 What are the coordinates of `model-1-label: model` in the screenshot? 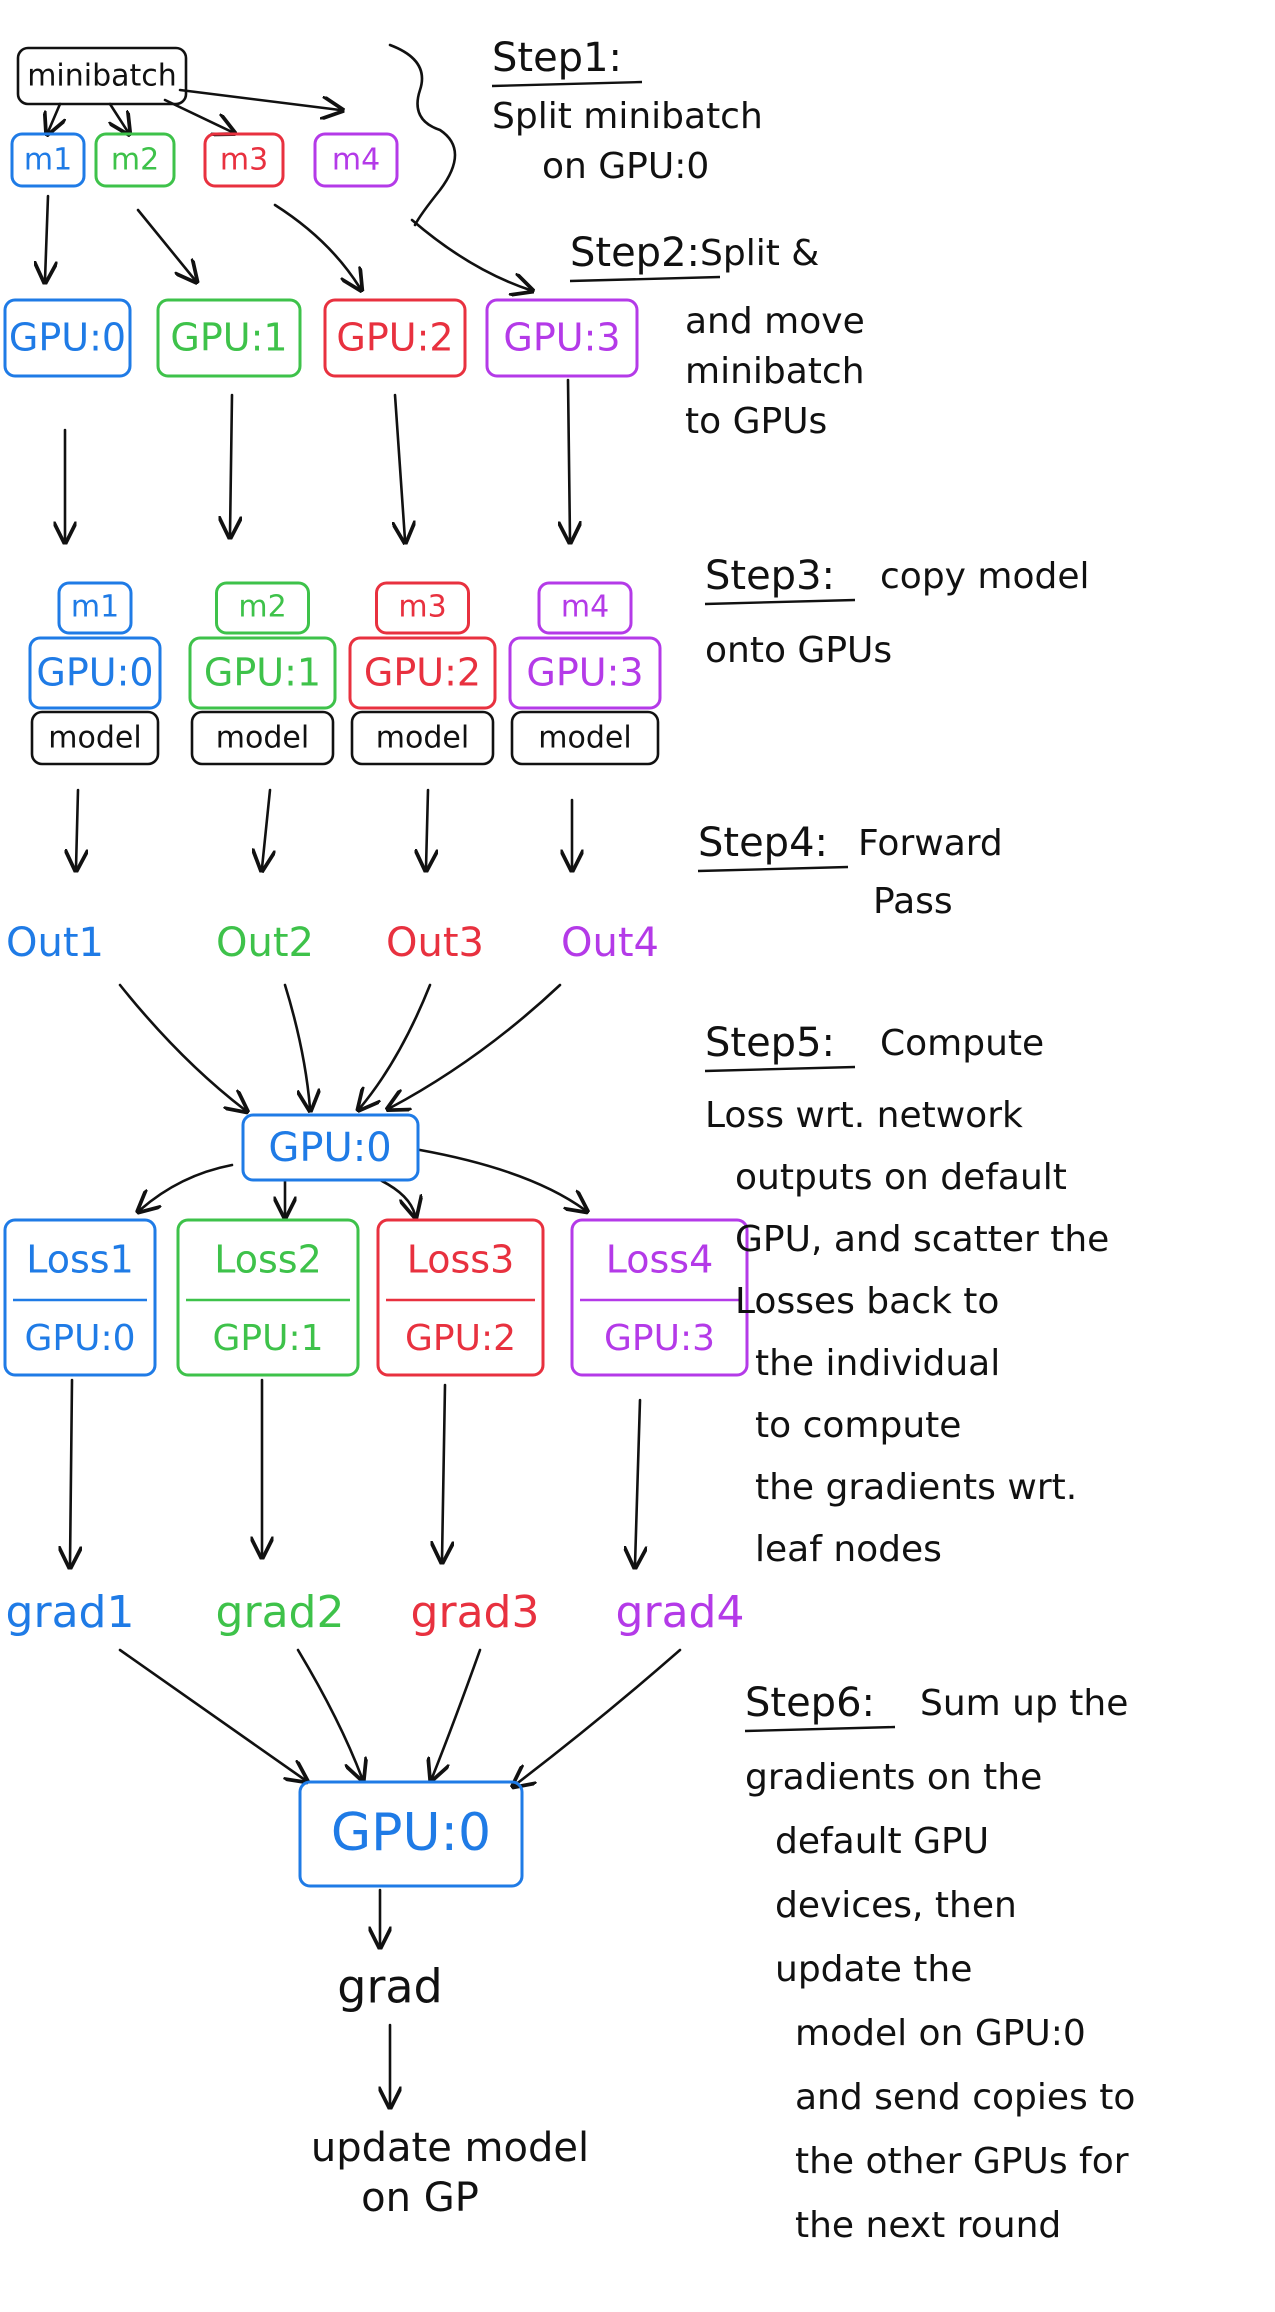 It's located at (262, 738).